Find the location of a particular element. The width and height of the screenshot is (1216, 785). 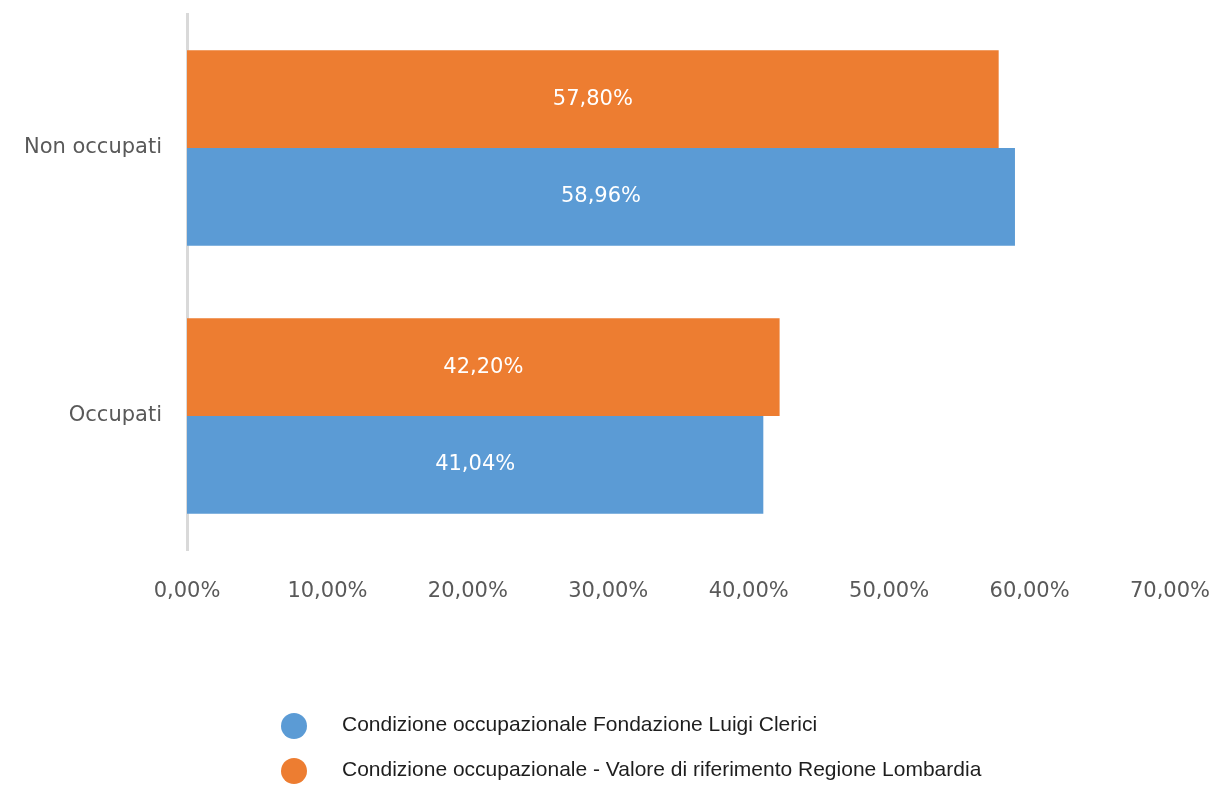

x-tick-label: 50,00% is located at coordinates (889, 590).